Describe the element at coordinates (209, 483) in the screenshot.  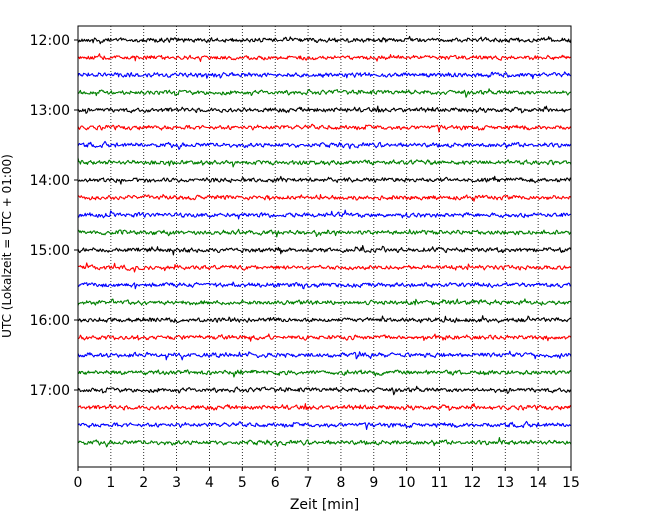
I see `x-tick-label: 4` at that location.